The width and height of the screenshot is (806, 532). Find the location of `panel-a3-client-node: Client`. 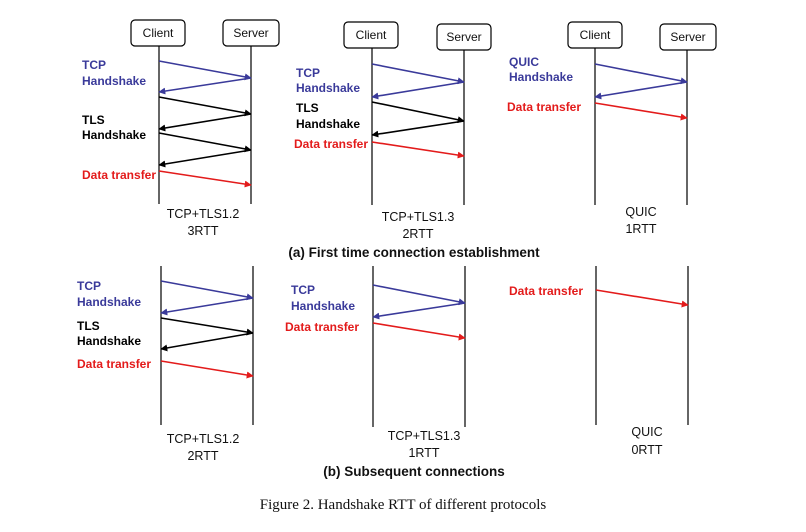

panel-a3-client-node: Client is located at coordinates (595, 35).